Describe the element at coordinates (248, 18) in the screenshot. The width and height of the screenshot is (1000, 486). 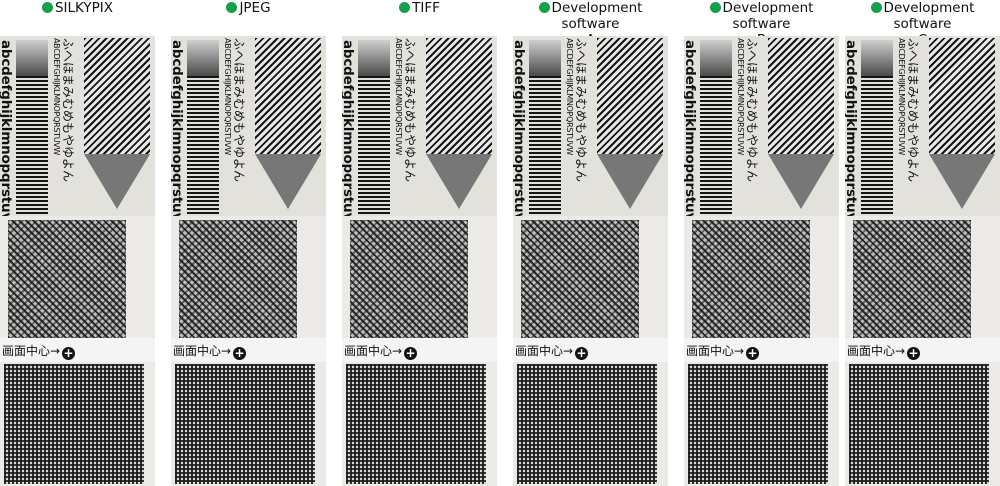
I see `column-header: JPEG` at that location.